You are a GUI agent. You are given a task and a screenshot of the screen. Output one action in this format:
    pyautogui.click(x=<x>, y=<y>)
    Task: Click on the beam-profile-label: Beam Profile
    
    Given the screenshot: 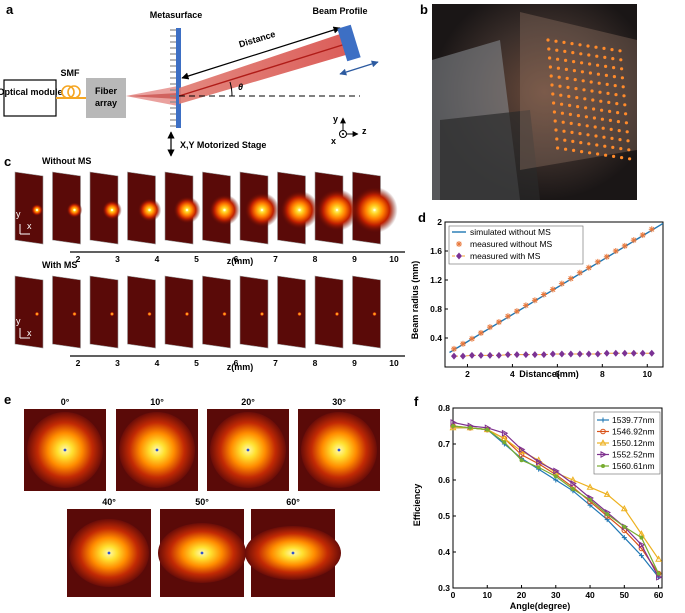 What is the action you would take?
    pyautogui.click(x=339, y=11)
    